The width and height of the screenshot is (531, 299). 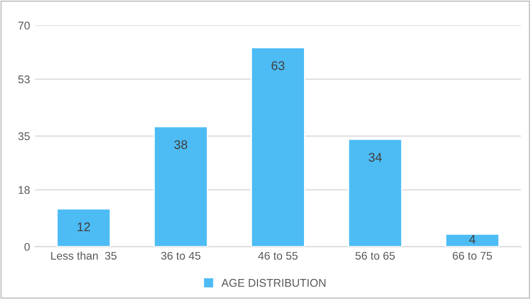 I want to click on x-tick-label: Less than 35, so click(x=84, y=256).